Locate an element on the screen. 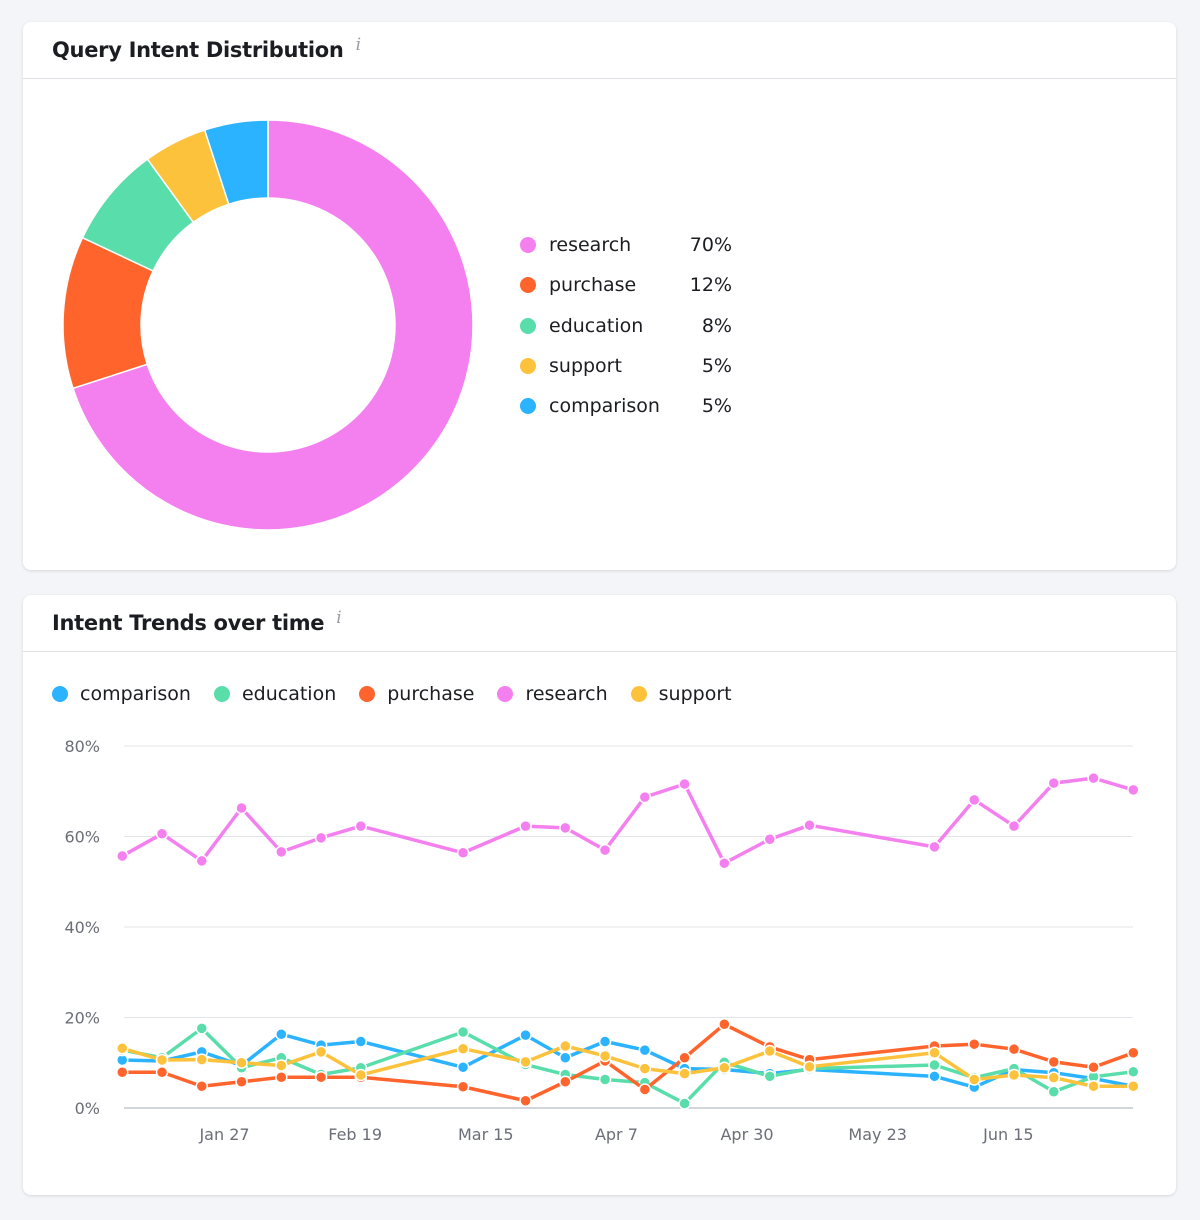 Image resolution: width=1200 pixels, height=1220 pixels. y-tick-label: 40% is located at coordinates (82, 927).